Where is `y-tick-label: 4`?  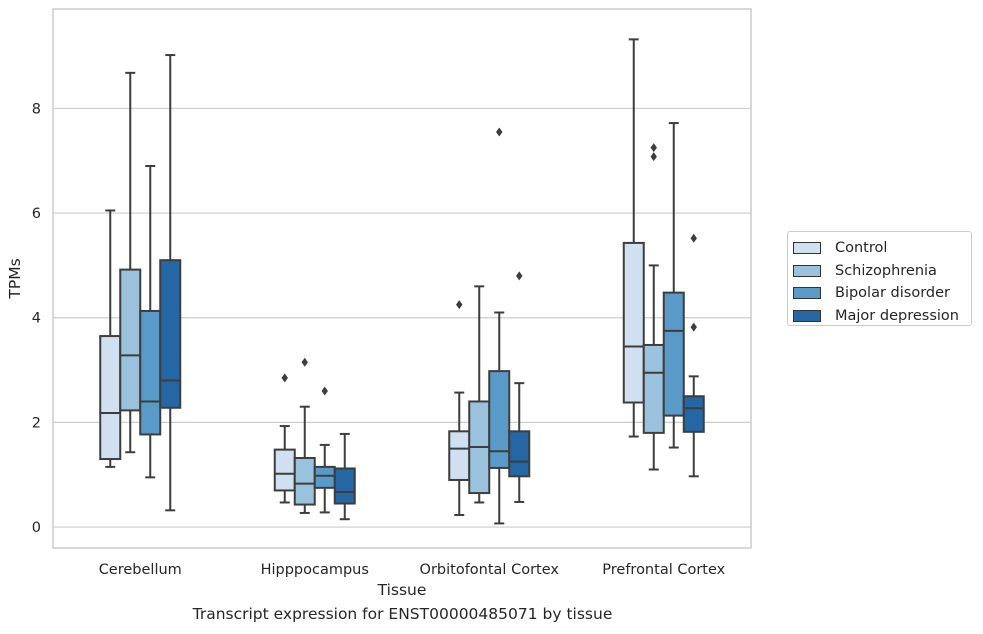 y-tick-label: 4 is located at coordinates (36, 319).